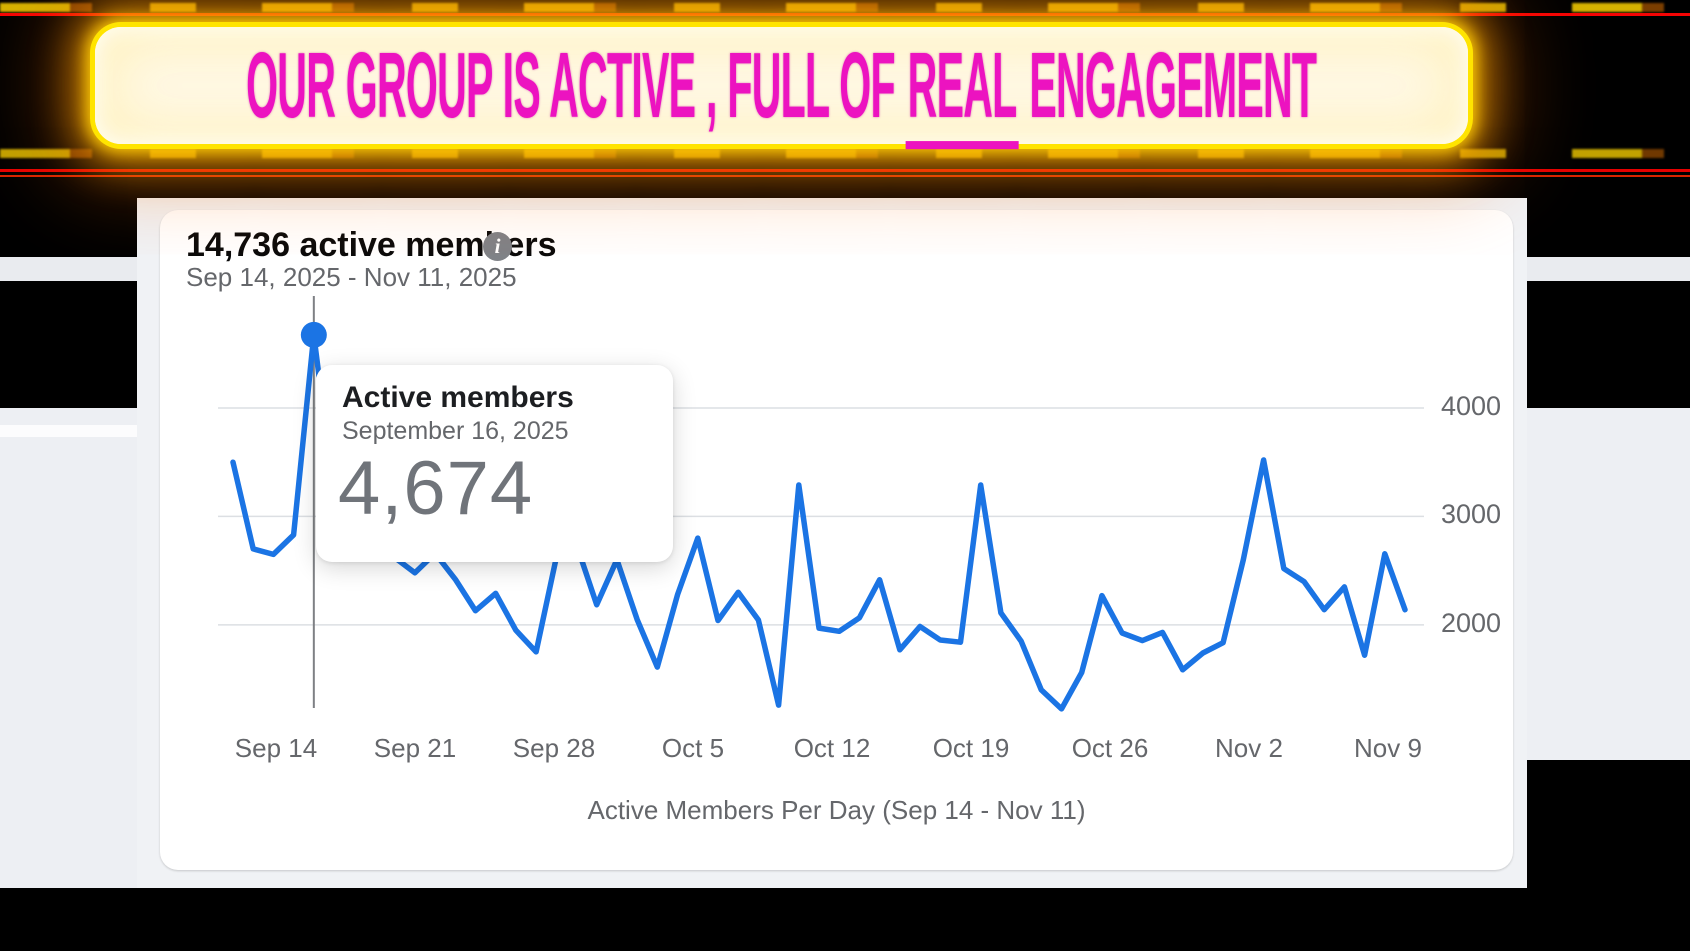  What do you see at coordinates (436, 488) in the screenshot?
I see `tooltip-value: 4,674` at bounding box center [436, 488].